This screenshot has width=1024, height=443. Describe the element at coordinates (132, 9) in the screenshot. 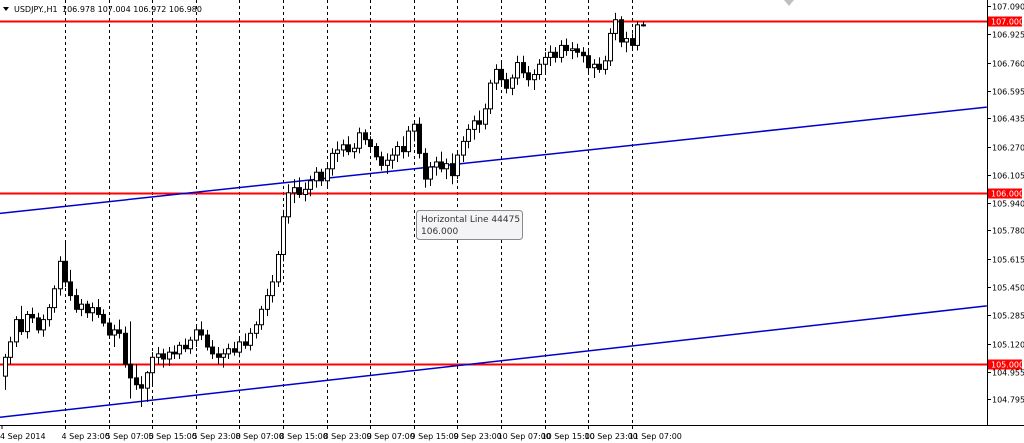

I see `ohlc-readout: 106.978 107.004 106.972 106.980` at that location.